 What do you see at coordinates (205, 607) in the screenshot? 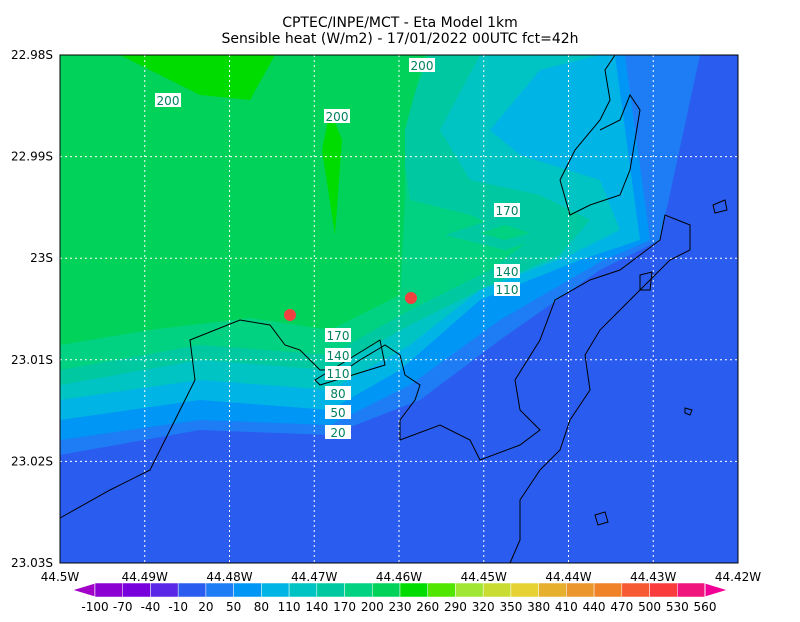
I see `colorbar-label: 20` at bounding box center [205, 607].